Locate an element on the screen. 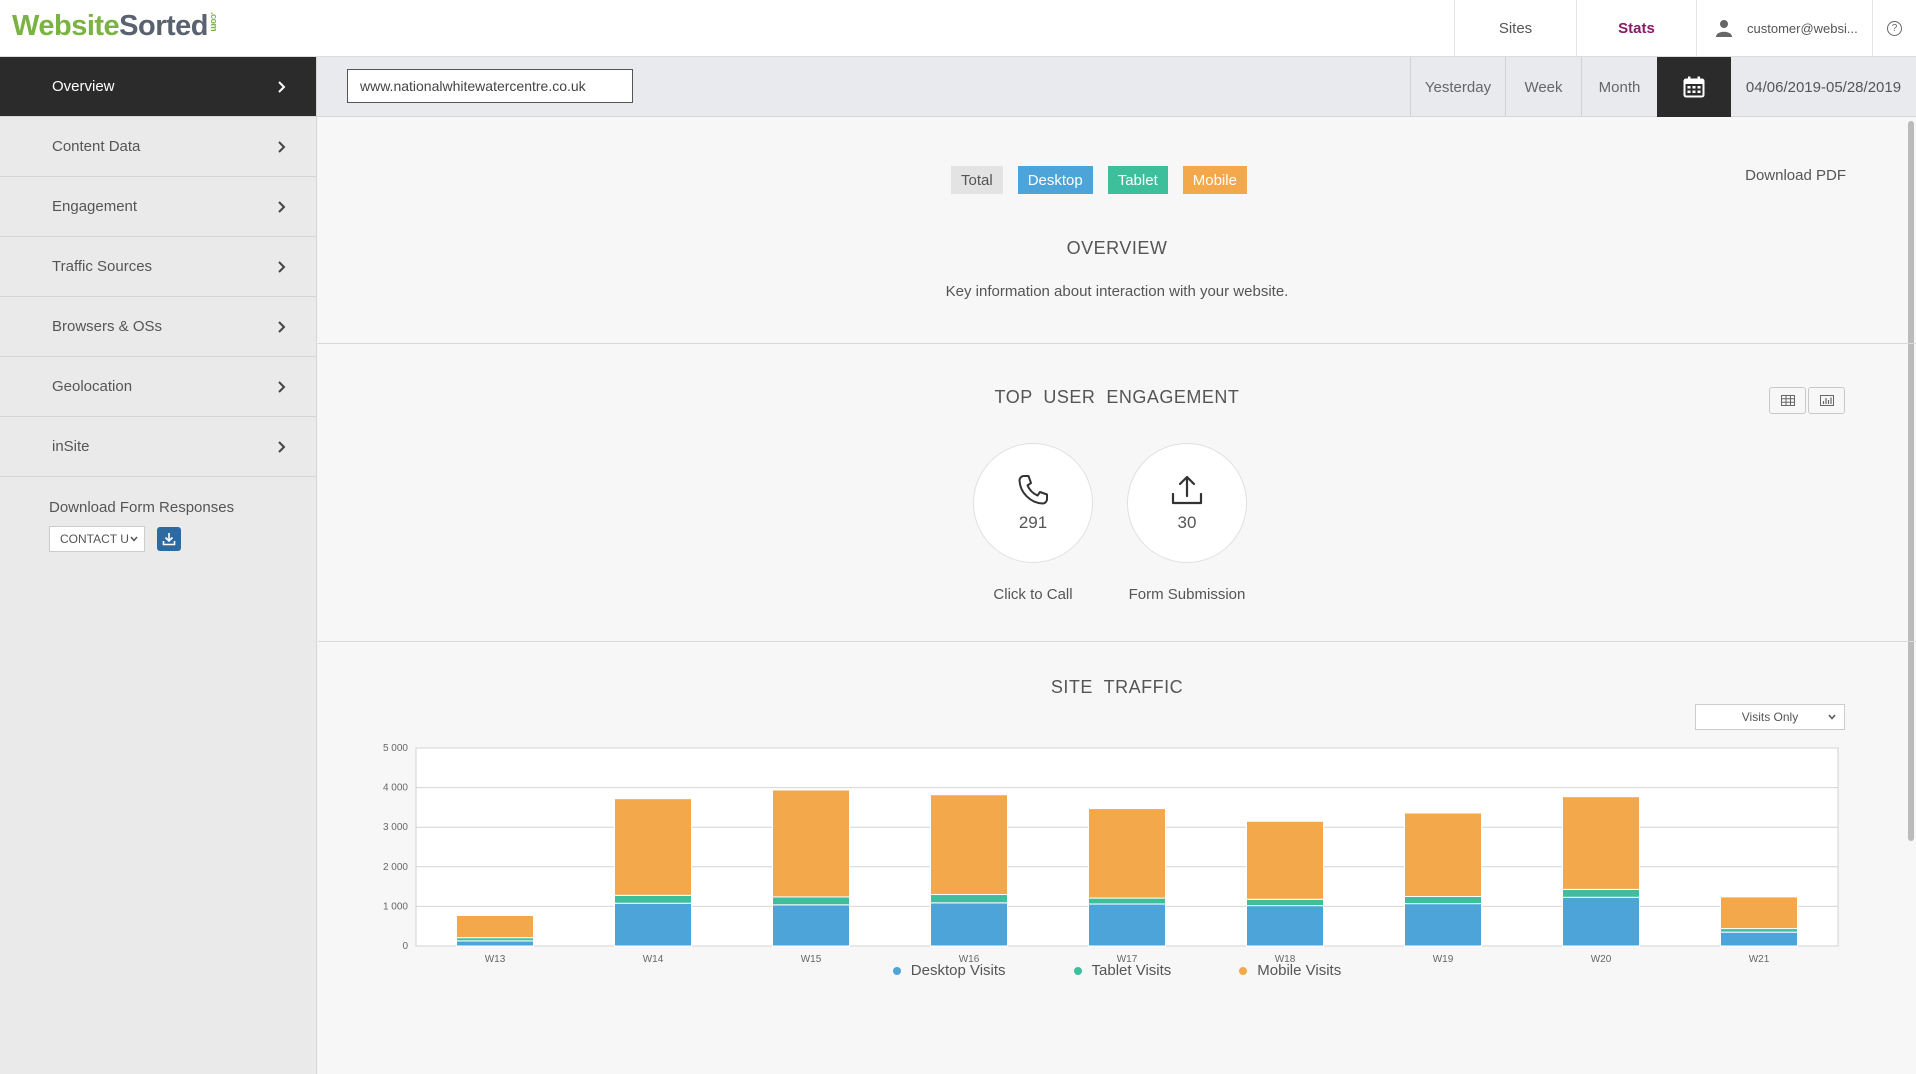 The image size is (1916, 1074). sidebar-item-engagement: Engagement is located at coordinates (158, 207).